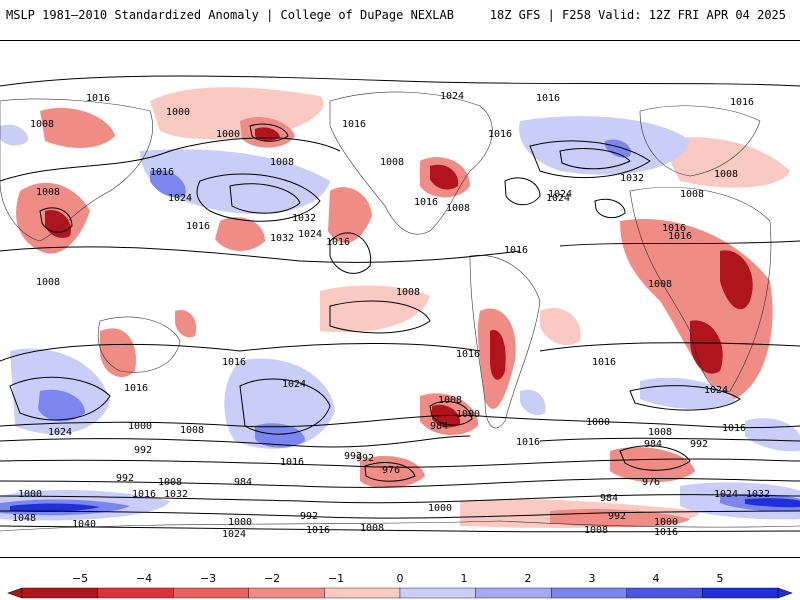  I want to click on colorbar-tick-label: 0, so click(400, 578).